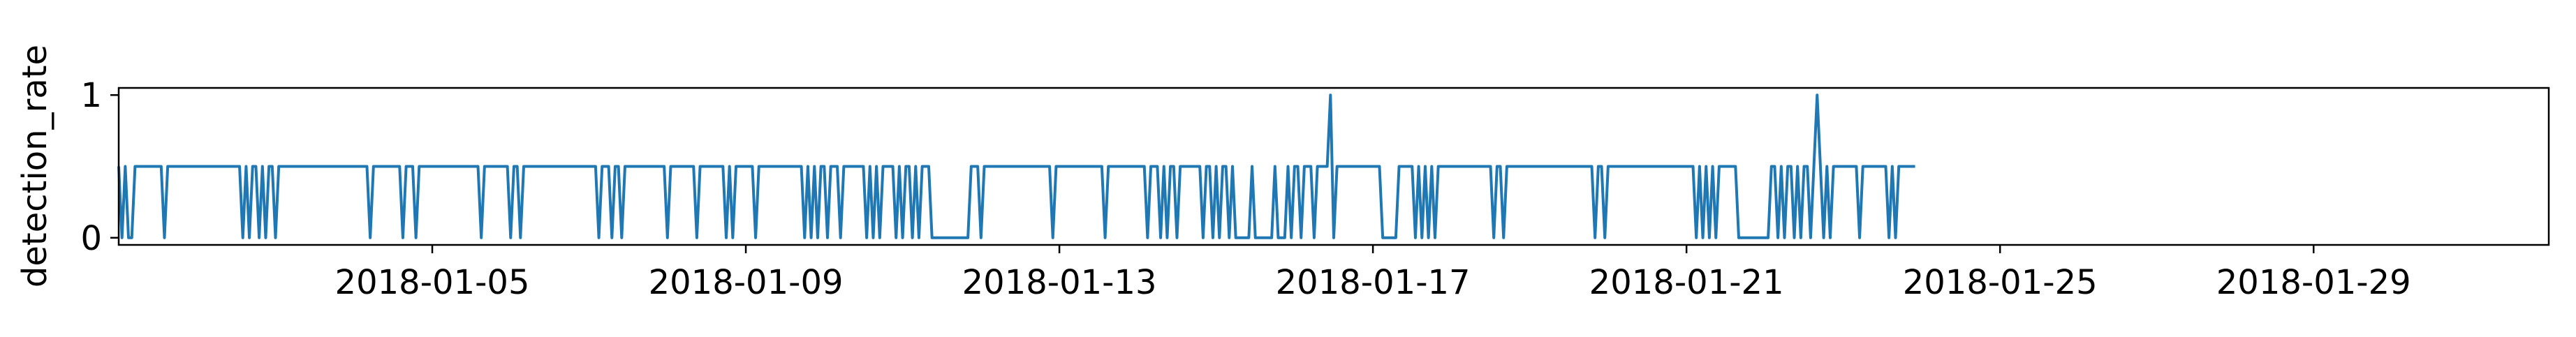 This screenshot has width=2576, height=337. What do you see at coordinates (2313, 282) in the screenshot?
I see `x-tick-label: 2018-01-29` at bounding box center [2313, 282].